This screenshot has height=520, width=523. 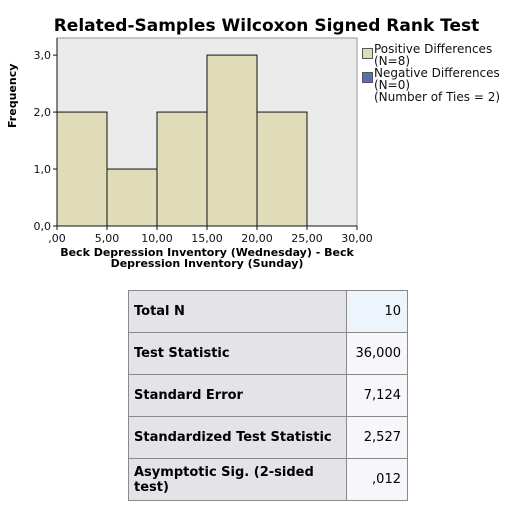 What do you see at coordinates (377, 479) in the screenshot?
I see `row-value: ,012` at bounding box center [377, 479].